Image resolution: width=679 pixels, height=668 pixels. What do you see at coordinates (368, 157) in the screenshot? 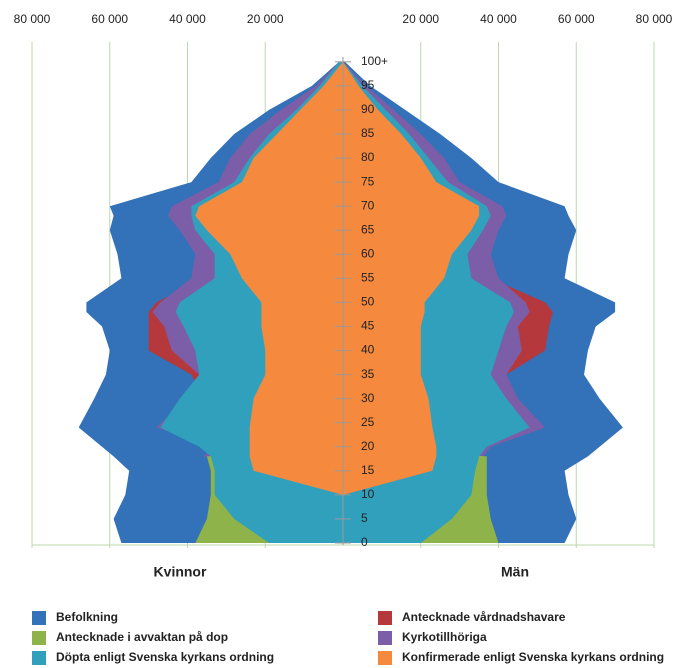
I see `y-tick-label: 80` at bounding box center [368, 157].